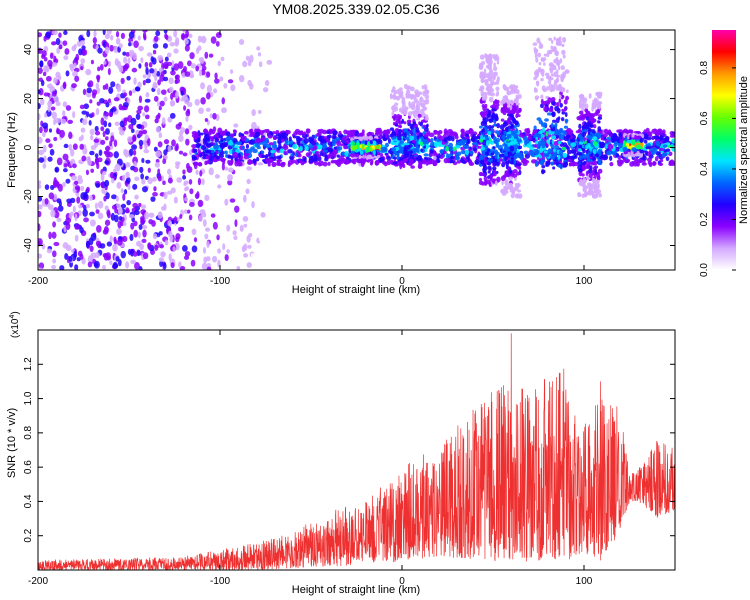  I want to click on snr-scale-exponent: 4, so click(12, 317).